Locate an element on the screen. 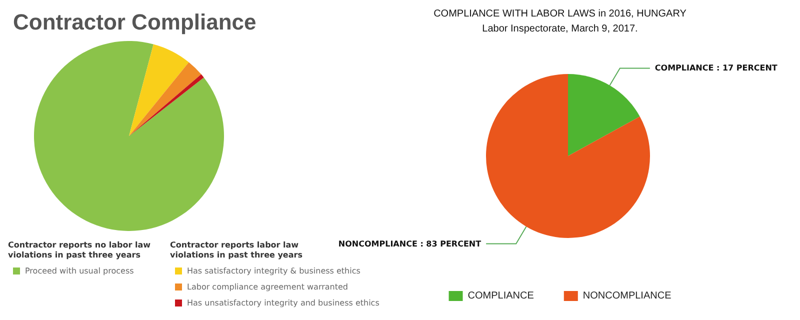 Image resolution: width=800 pixels, height=320 pixels. chart-title: Contractor Compliance is located at coordinates (134, 22).